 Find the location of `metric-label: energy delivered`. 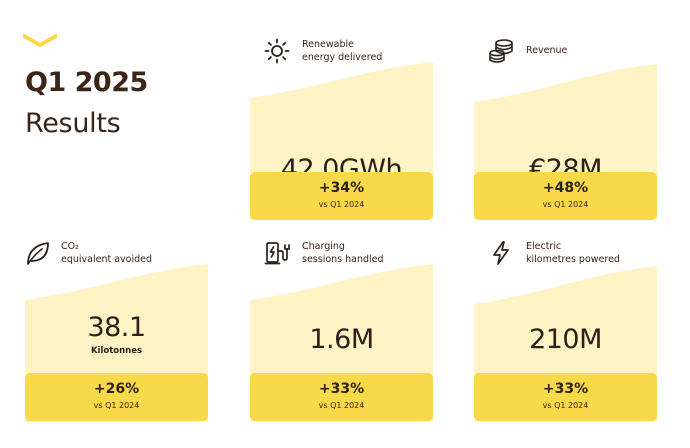

metric-label: energy delivered is located at coordinates (342, 57).